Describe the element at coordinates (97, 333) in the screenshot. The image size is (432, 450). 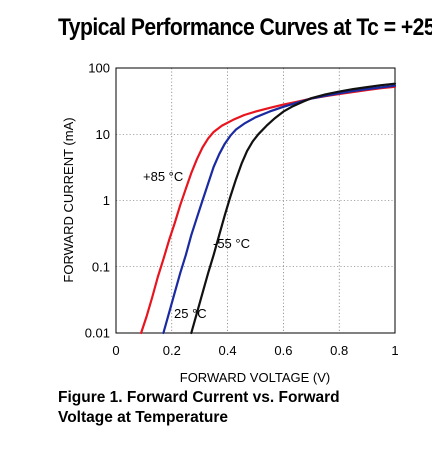
I see `y-tick-label: 0.01` at that location.